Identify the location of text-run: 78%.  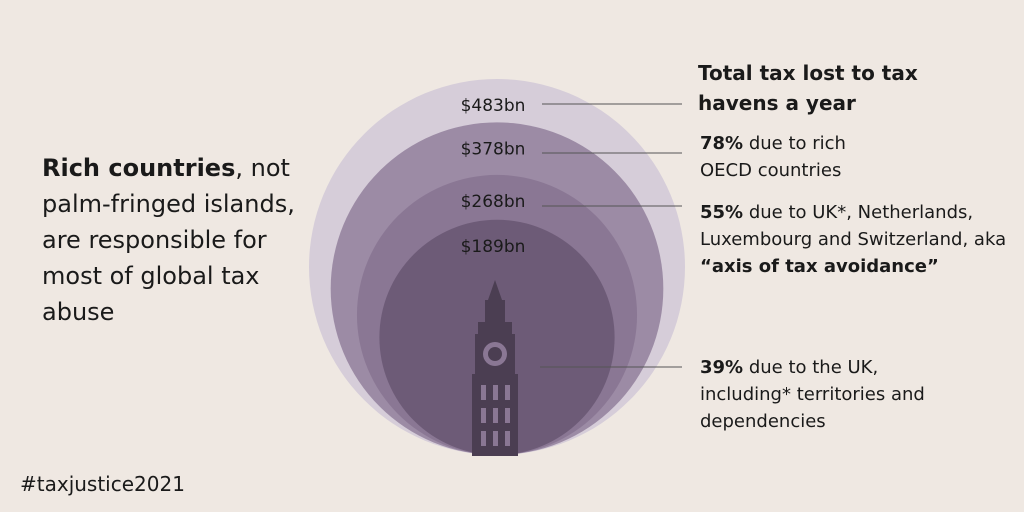
(722, 143).